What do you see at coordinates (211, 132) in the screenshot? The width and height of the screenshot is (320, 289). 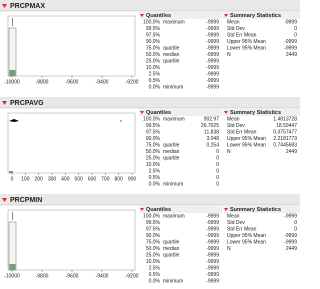 I see `quantile-value: 11.838` at bounding box center [211, 132].